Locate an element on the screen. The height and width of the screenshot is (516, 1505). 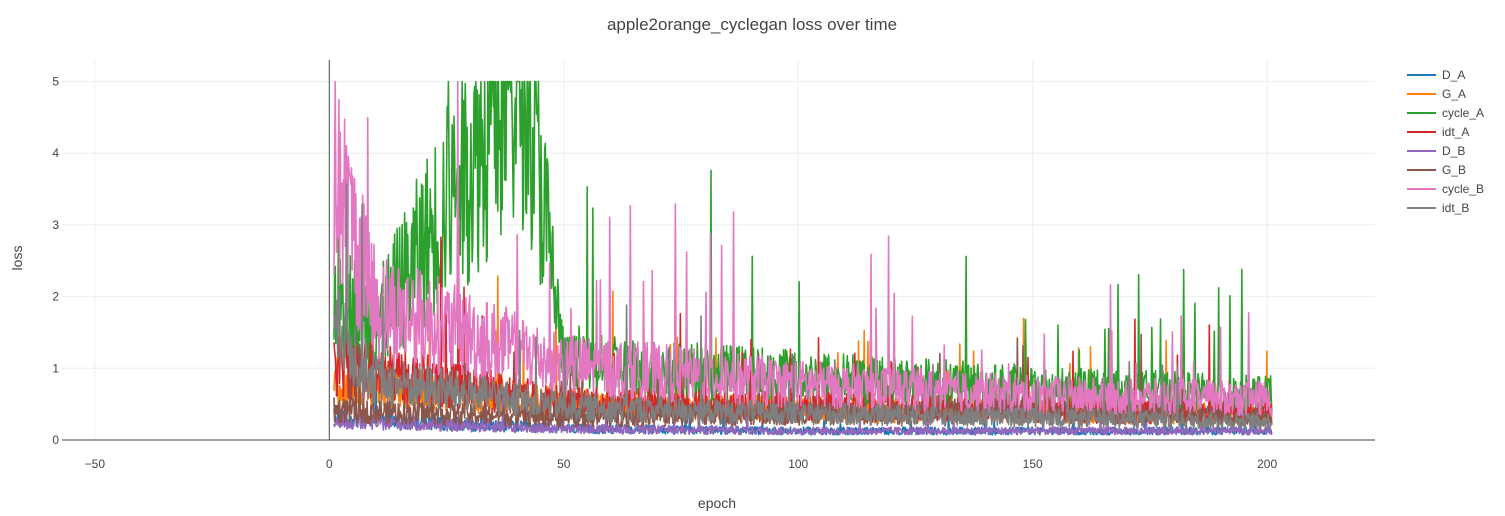
y-tick-label: 5 is located at coordinates (55, 82).